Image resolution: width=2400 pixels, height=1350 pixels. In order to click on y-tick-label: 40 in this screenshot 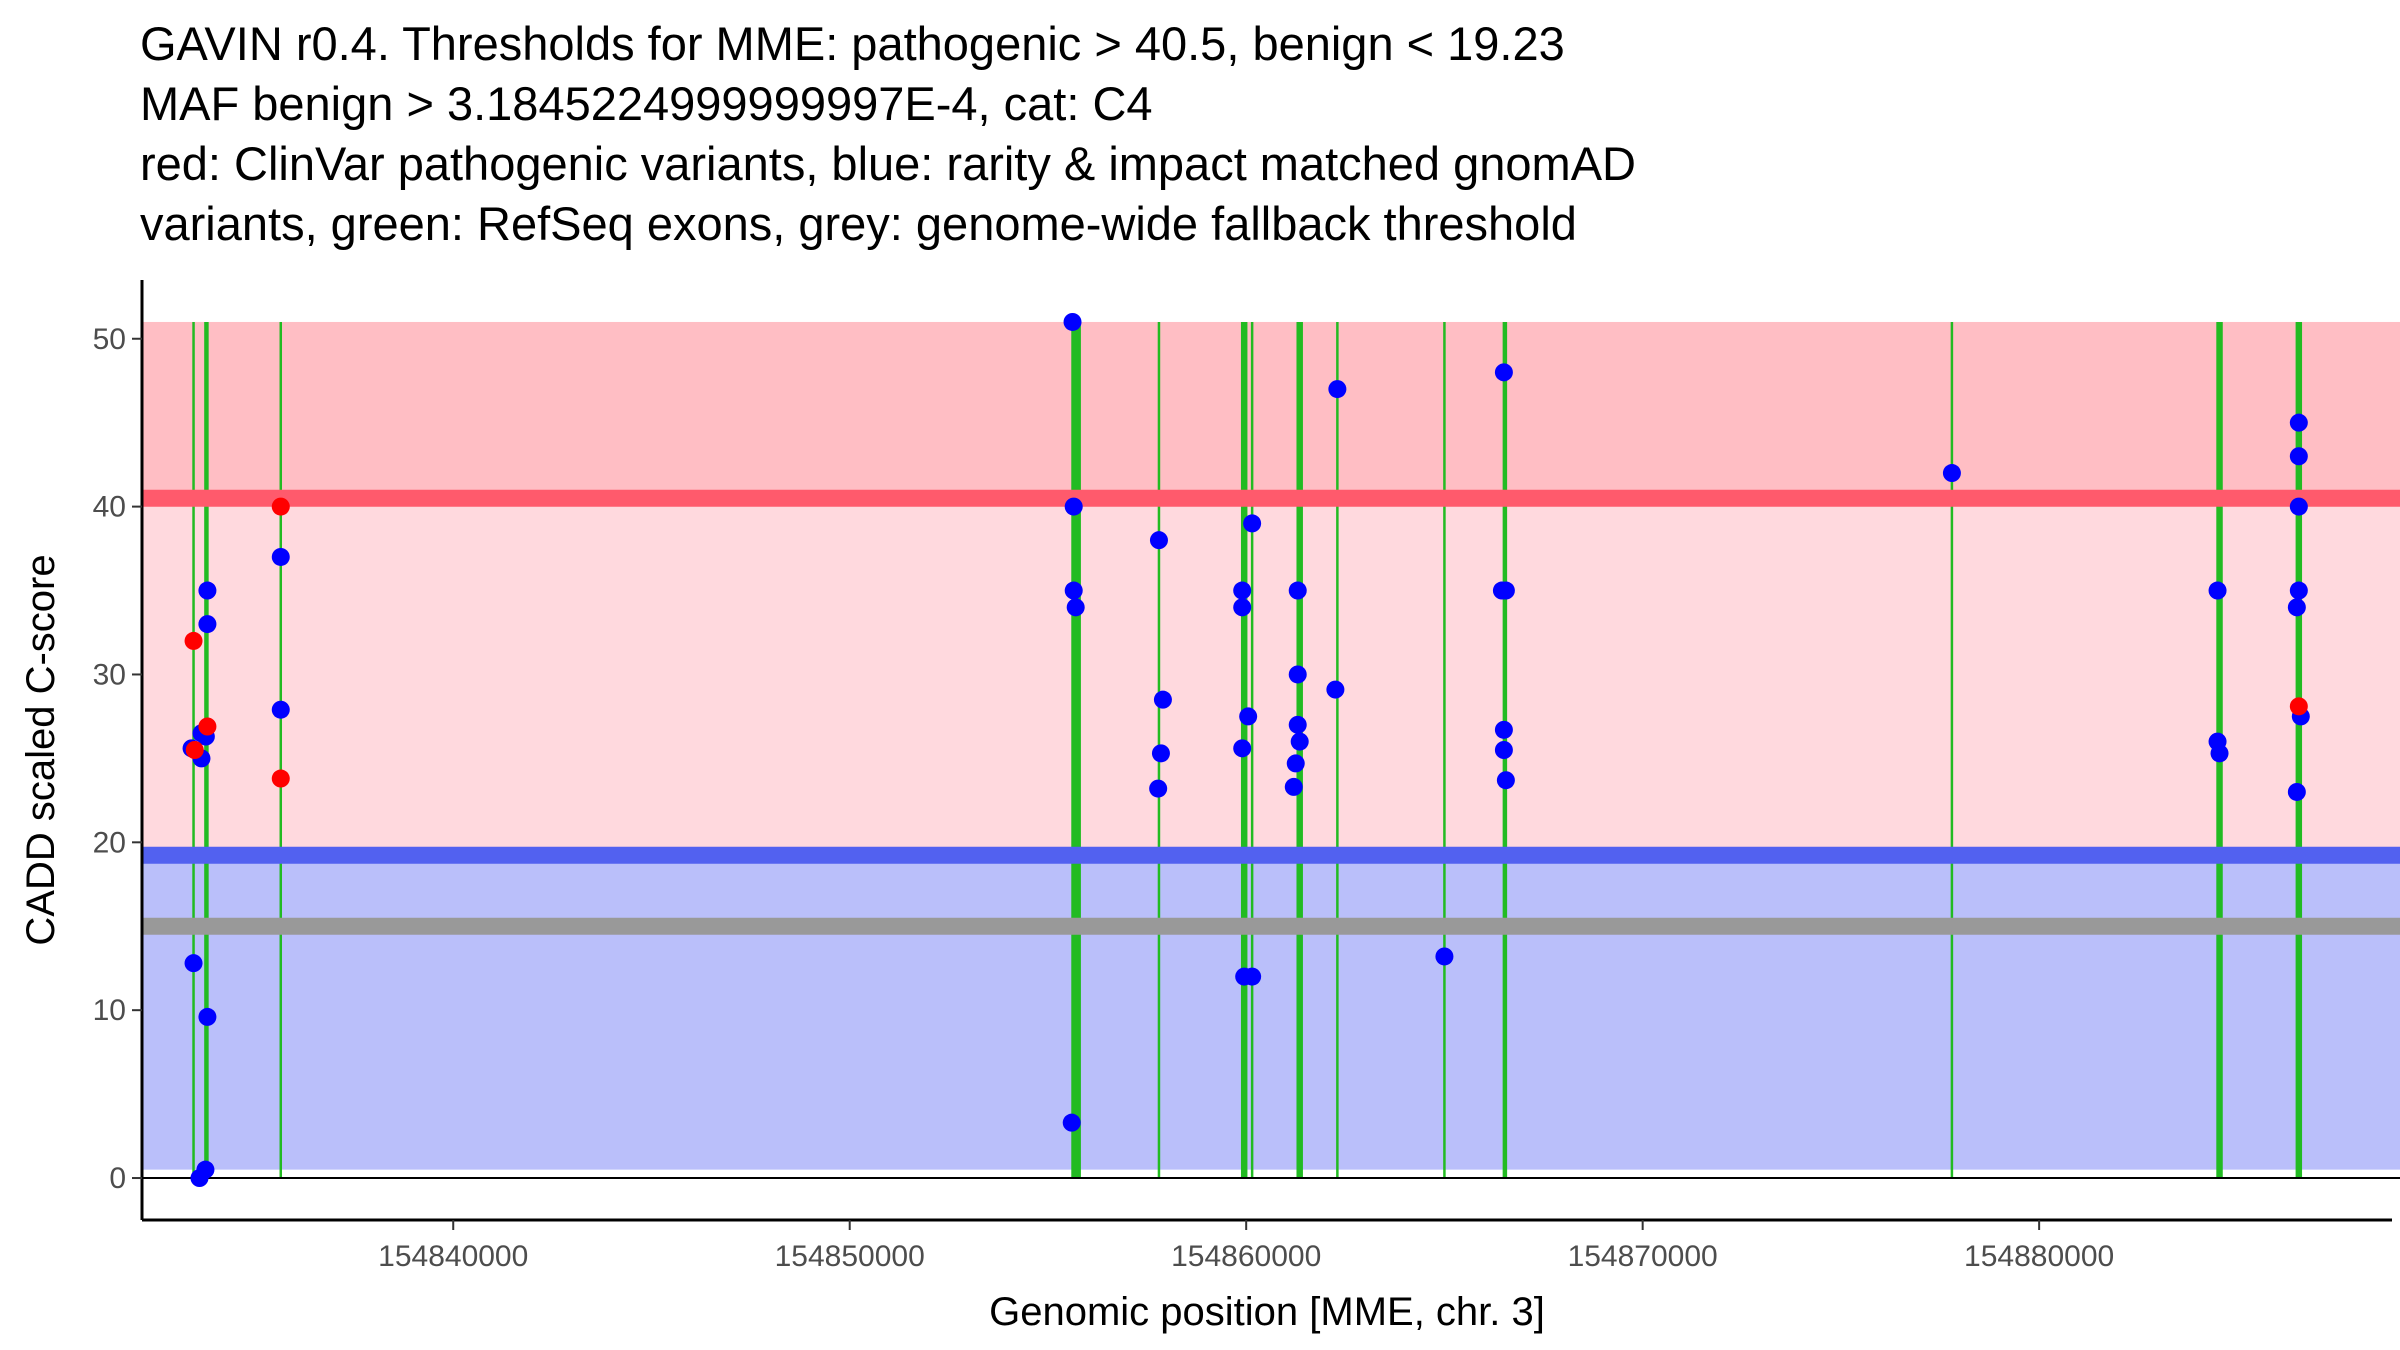, I will do `click(109, 507)`.